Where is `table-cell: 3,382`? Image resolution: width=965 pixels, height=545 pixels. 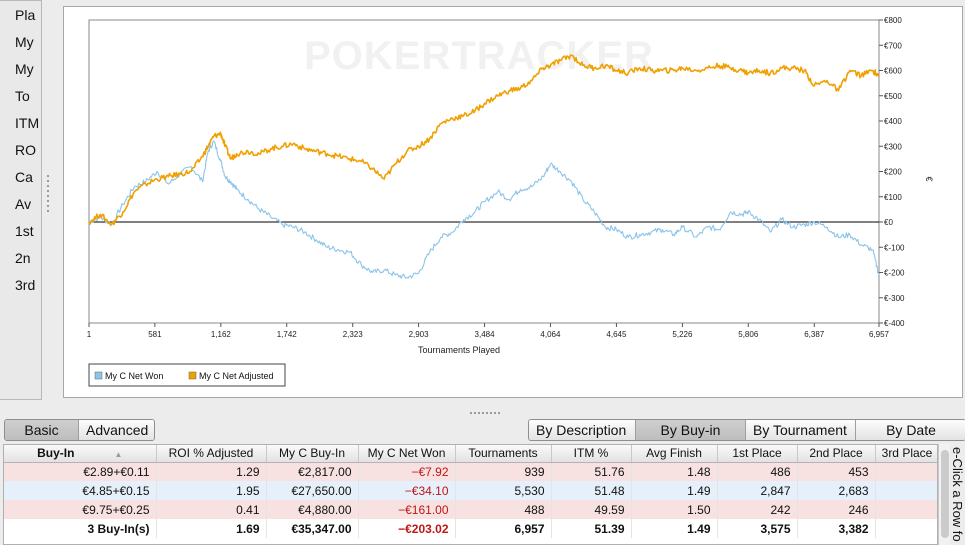
table-cell: 3,382 is located at coordinates (836, 528).